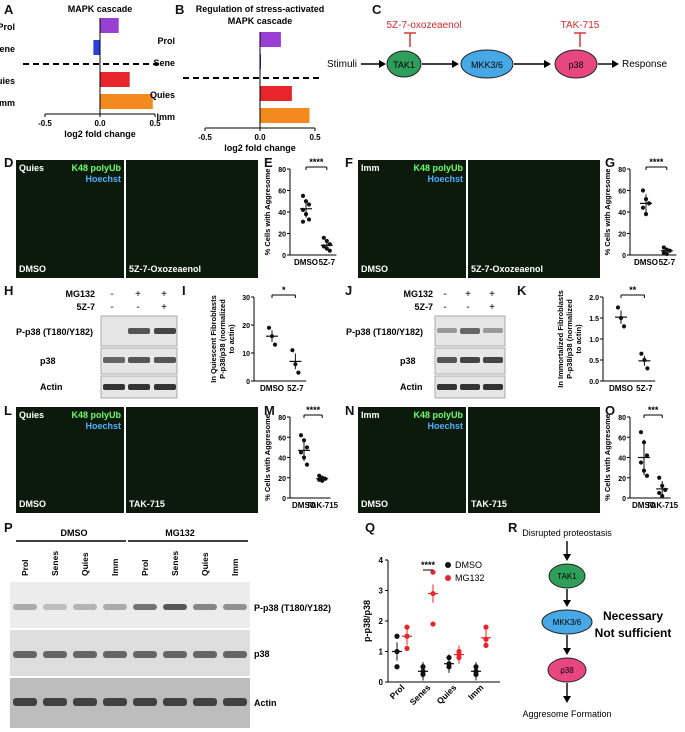 Image resolution: width=685 pixels, height=732 pixels. Describe the element at coordinates (96, 47) in the screenshot. I see `bar-sene` at that location.